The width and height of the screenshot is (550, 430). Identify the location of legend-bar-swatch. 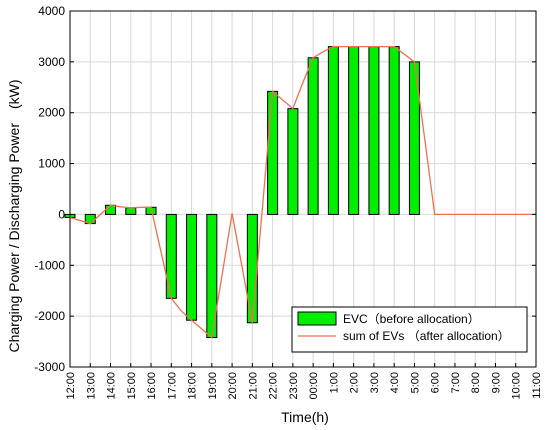
(317, 318).